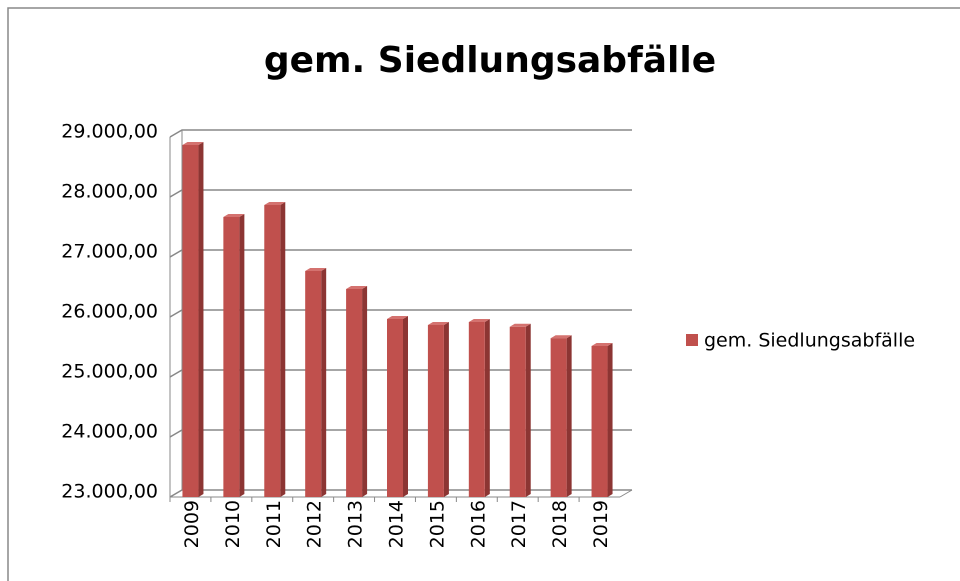  What do you see at coordinates (601, 524) in the screenshot?
I see `x-tick-label: 2019` at bounding box center [601, 524].